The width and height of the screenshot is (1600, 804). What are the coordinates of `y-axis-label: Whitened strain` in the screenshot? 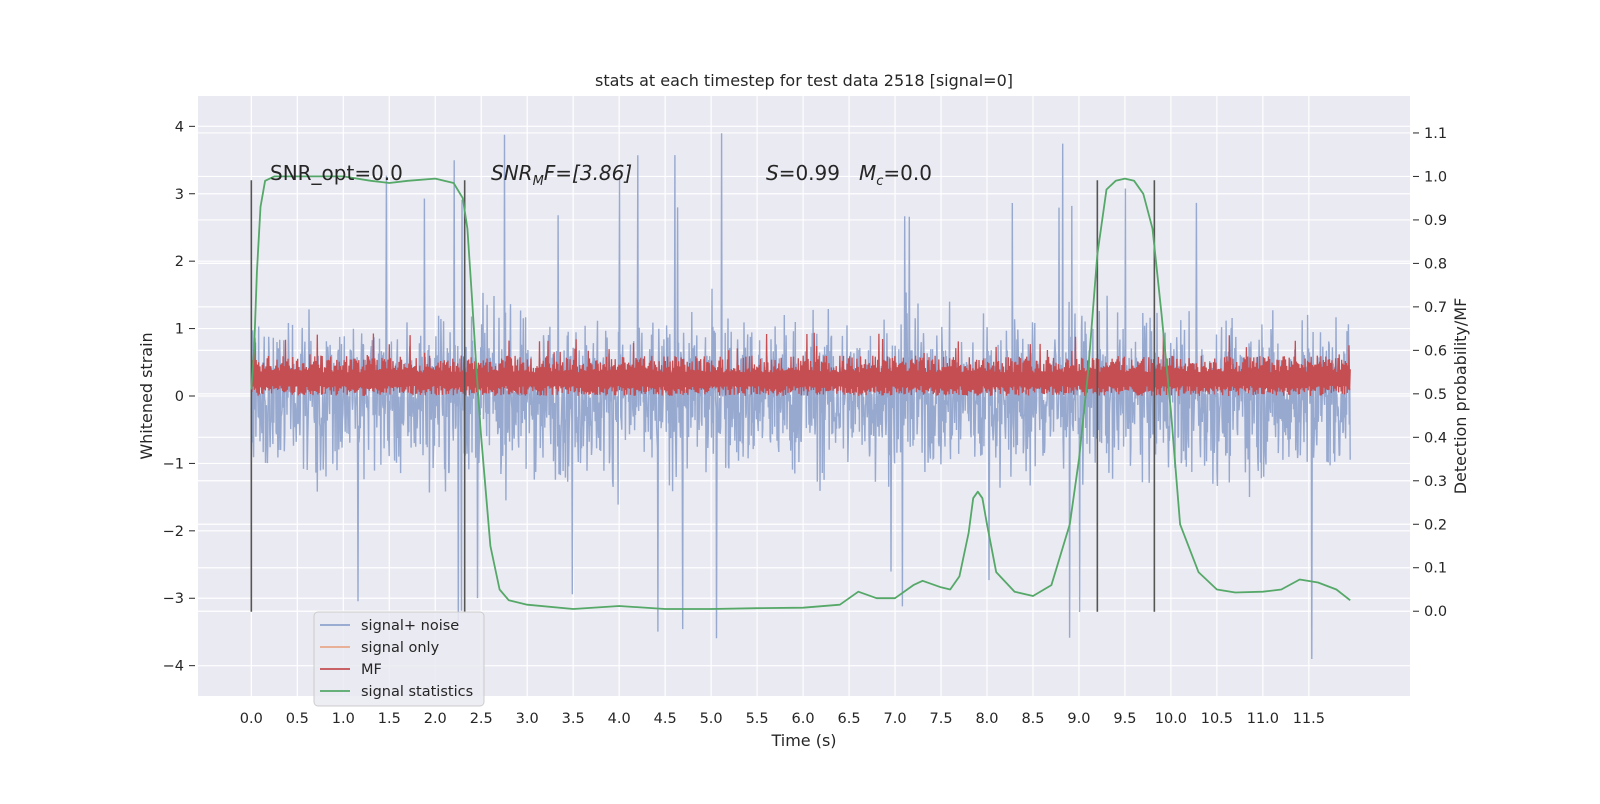 It's located at (146, 395).